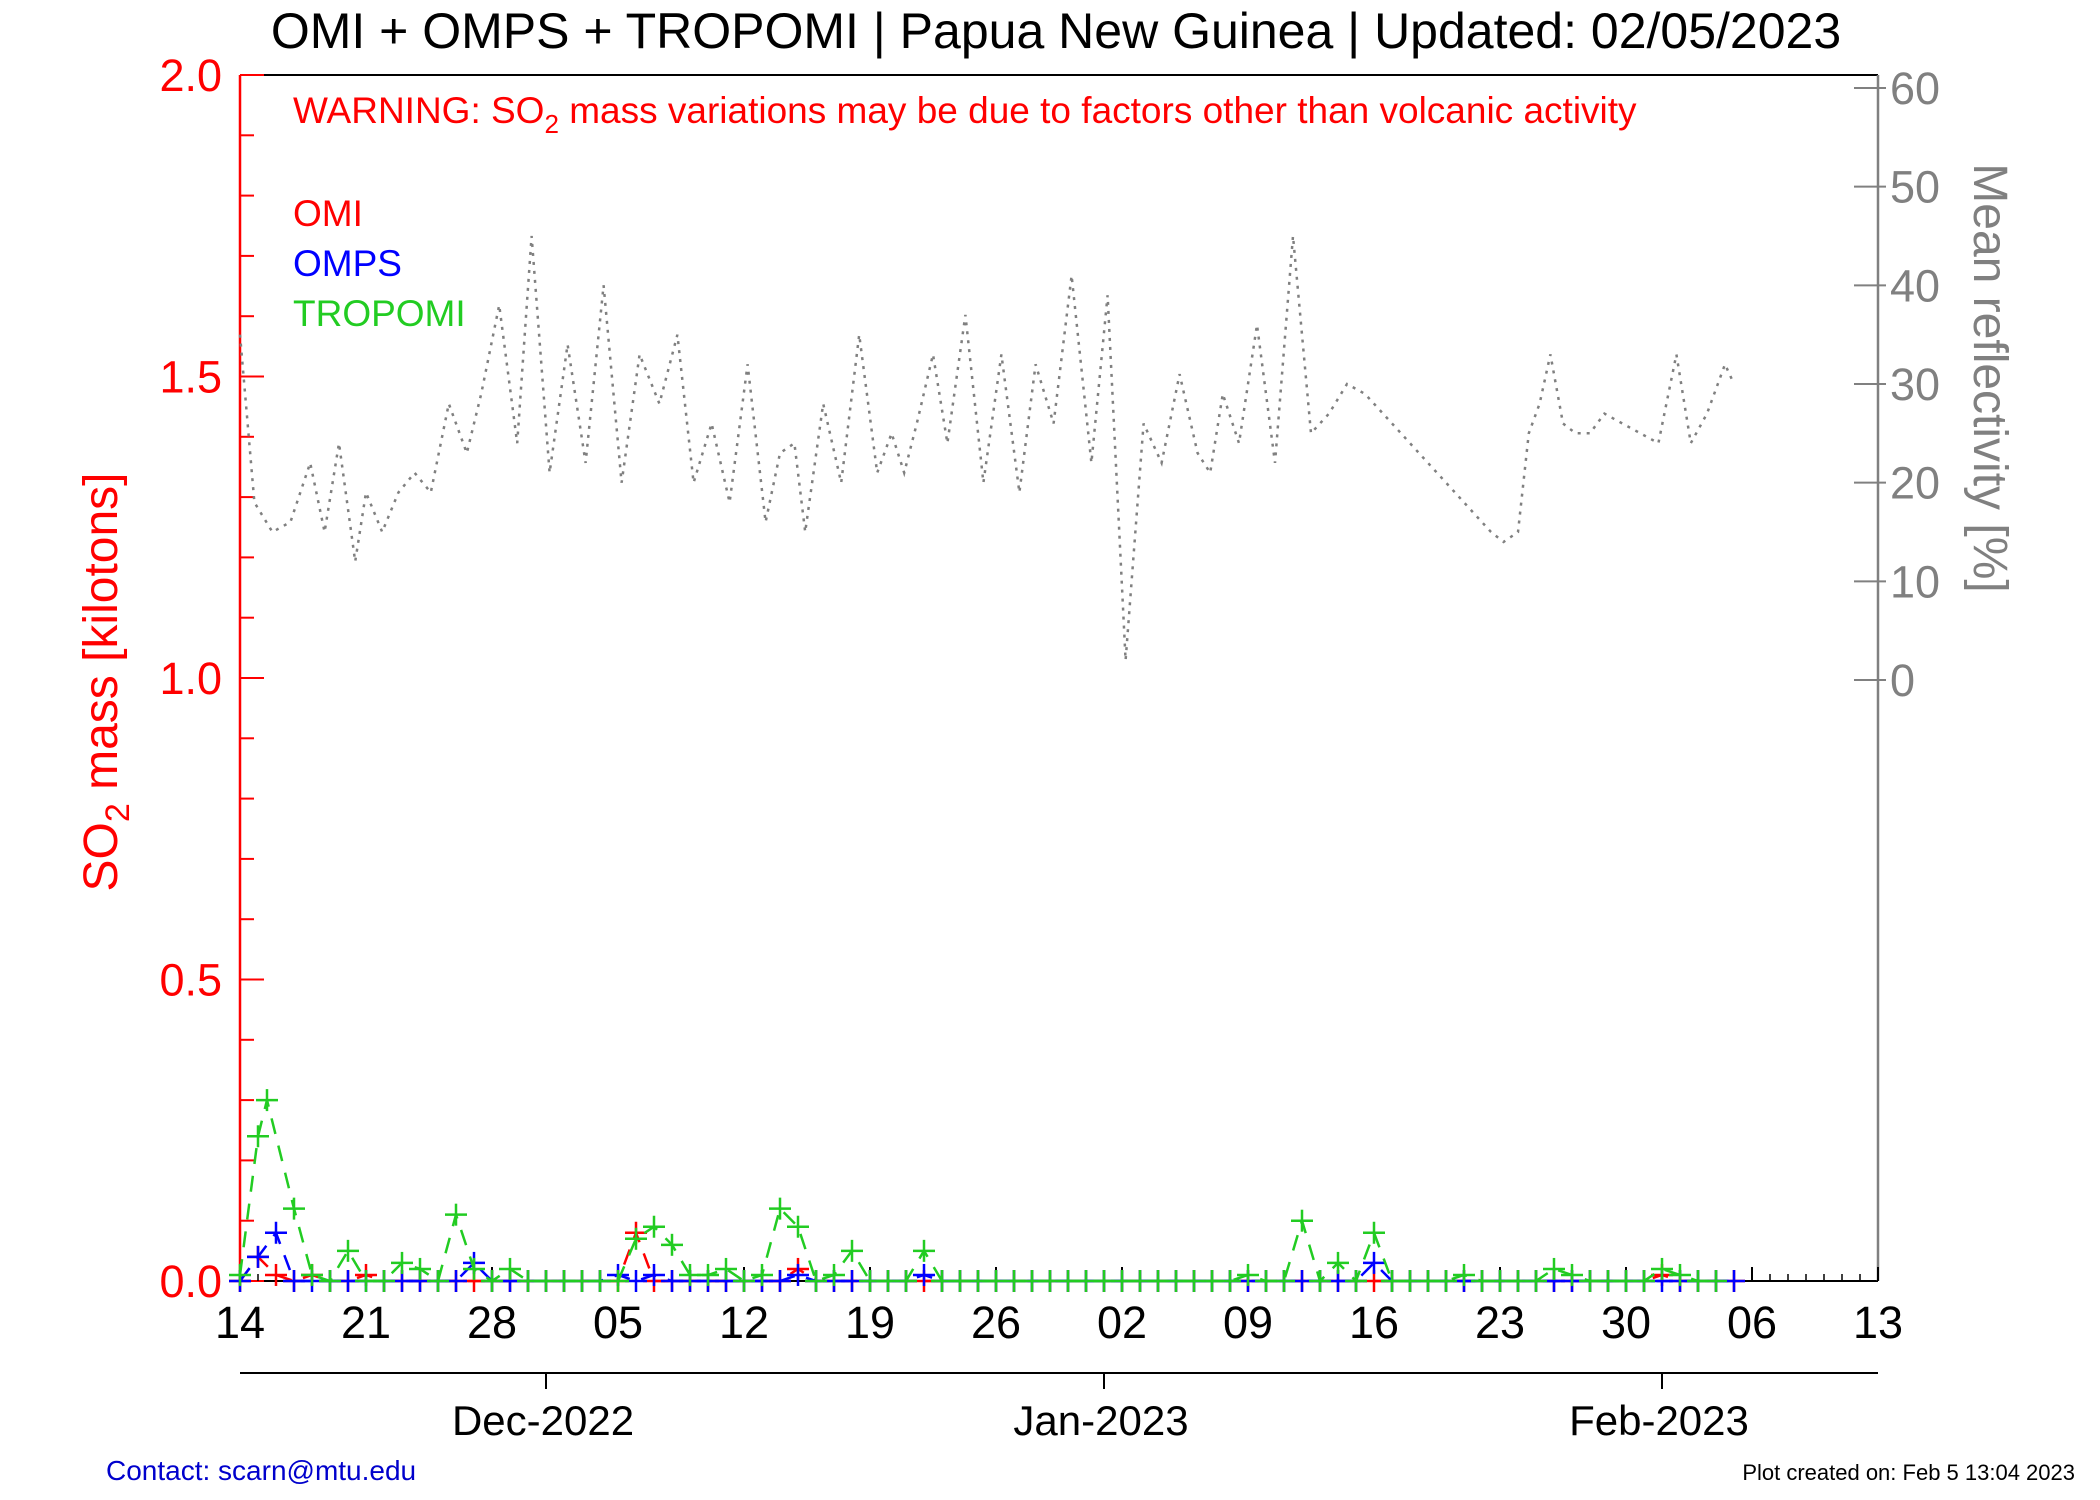  What do you see at coordinates (870, 1322) in the screenshot?
I see `x-tick-label: 19` at bounding box center [870, 1322].